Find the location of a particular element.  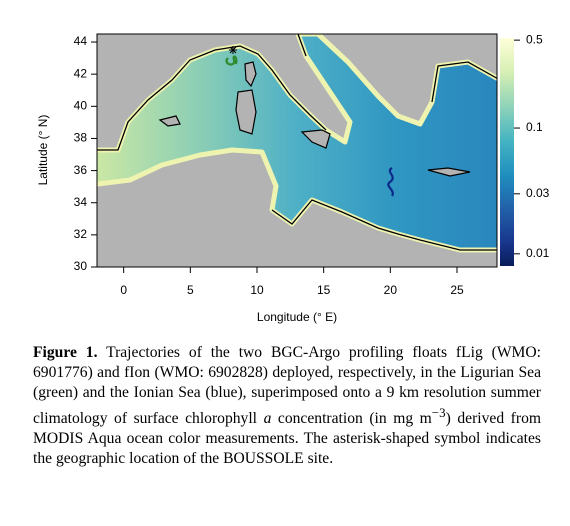

x-tick-label: 25 is located at coordinates (457, 290).